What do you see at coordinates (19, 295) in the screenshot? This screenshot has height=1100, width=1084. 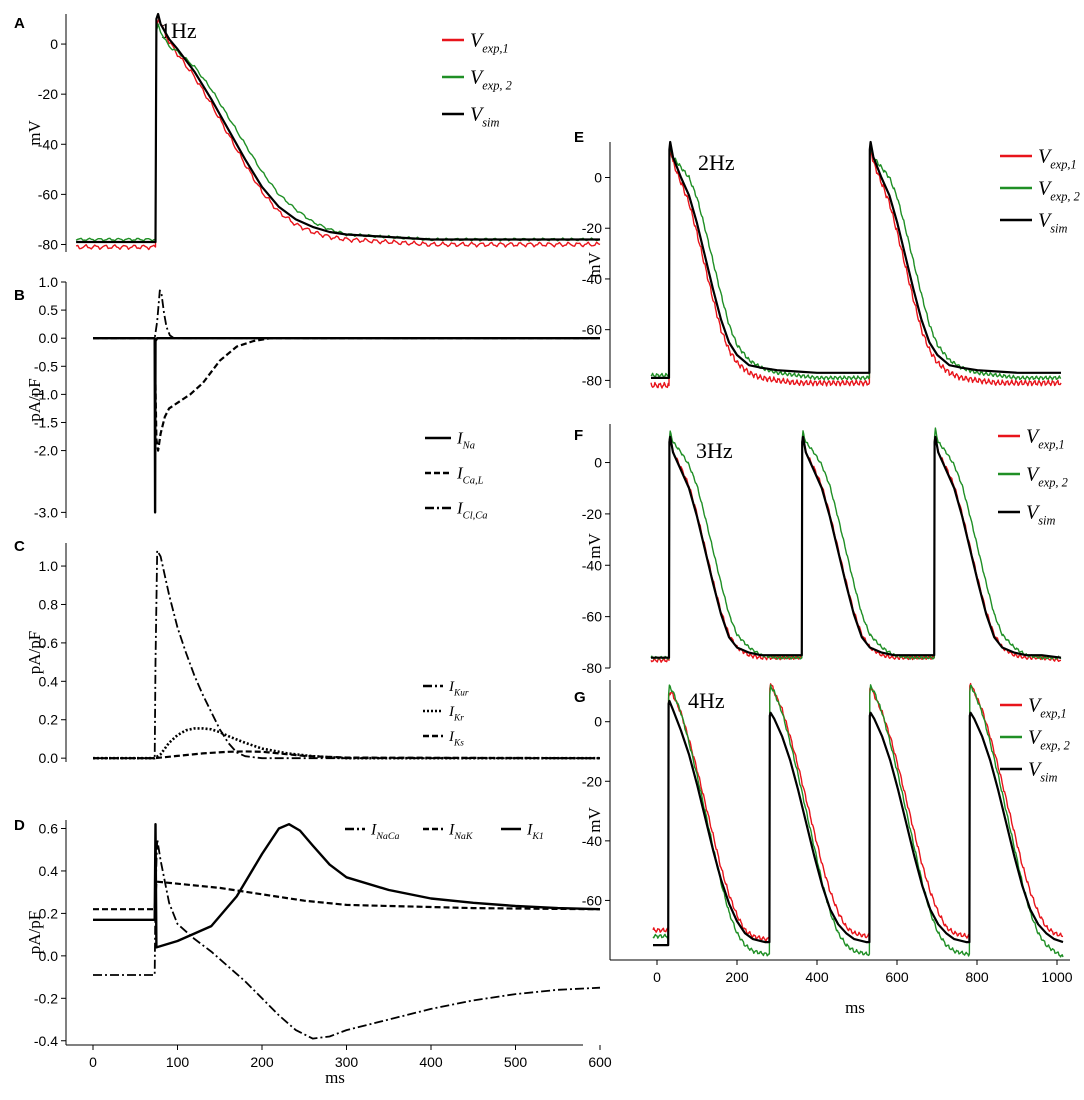 I see `panel-letter: B` at bounding box center [19, 295].